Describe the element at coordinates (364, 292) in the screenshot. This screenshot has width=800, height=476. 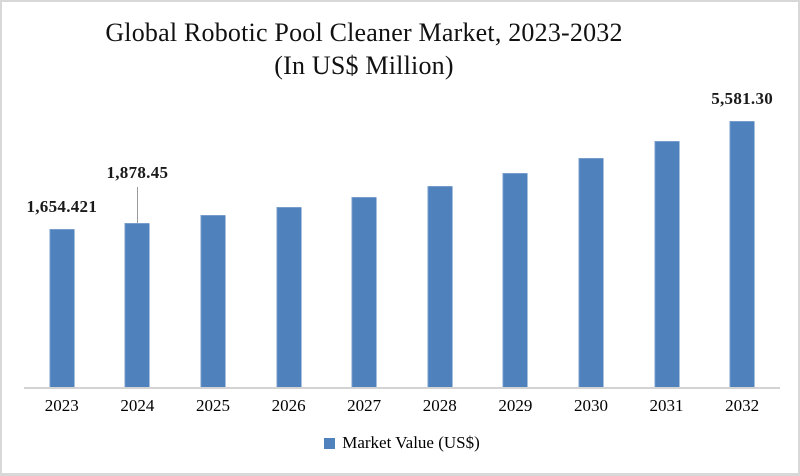
I see `bar-2027` at that location.